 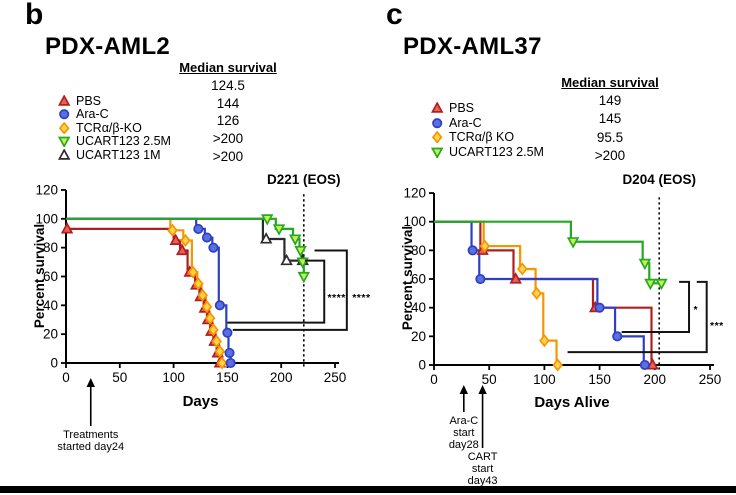 I want to click on svg-text: Days Alive, so click(x=571, y=402).